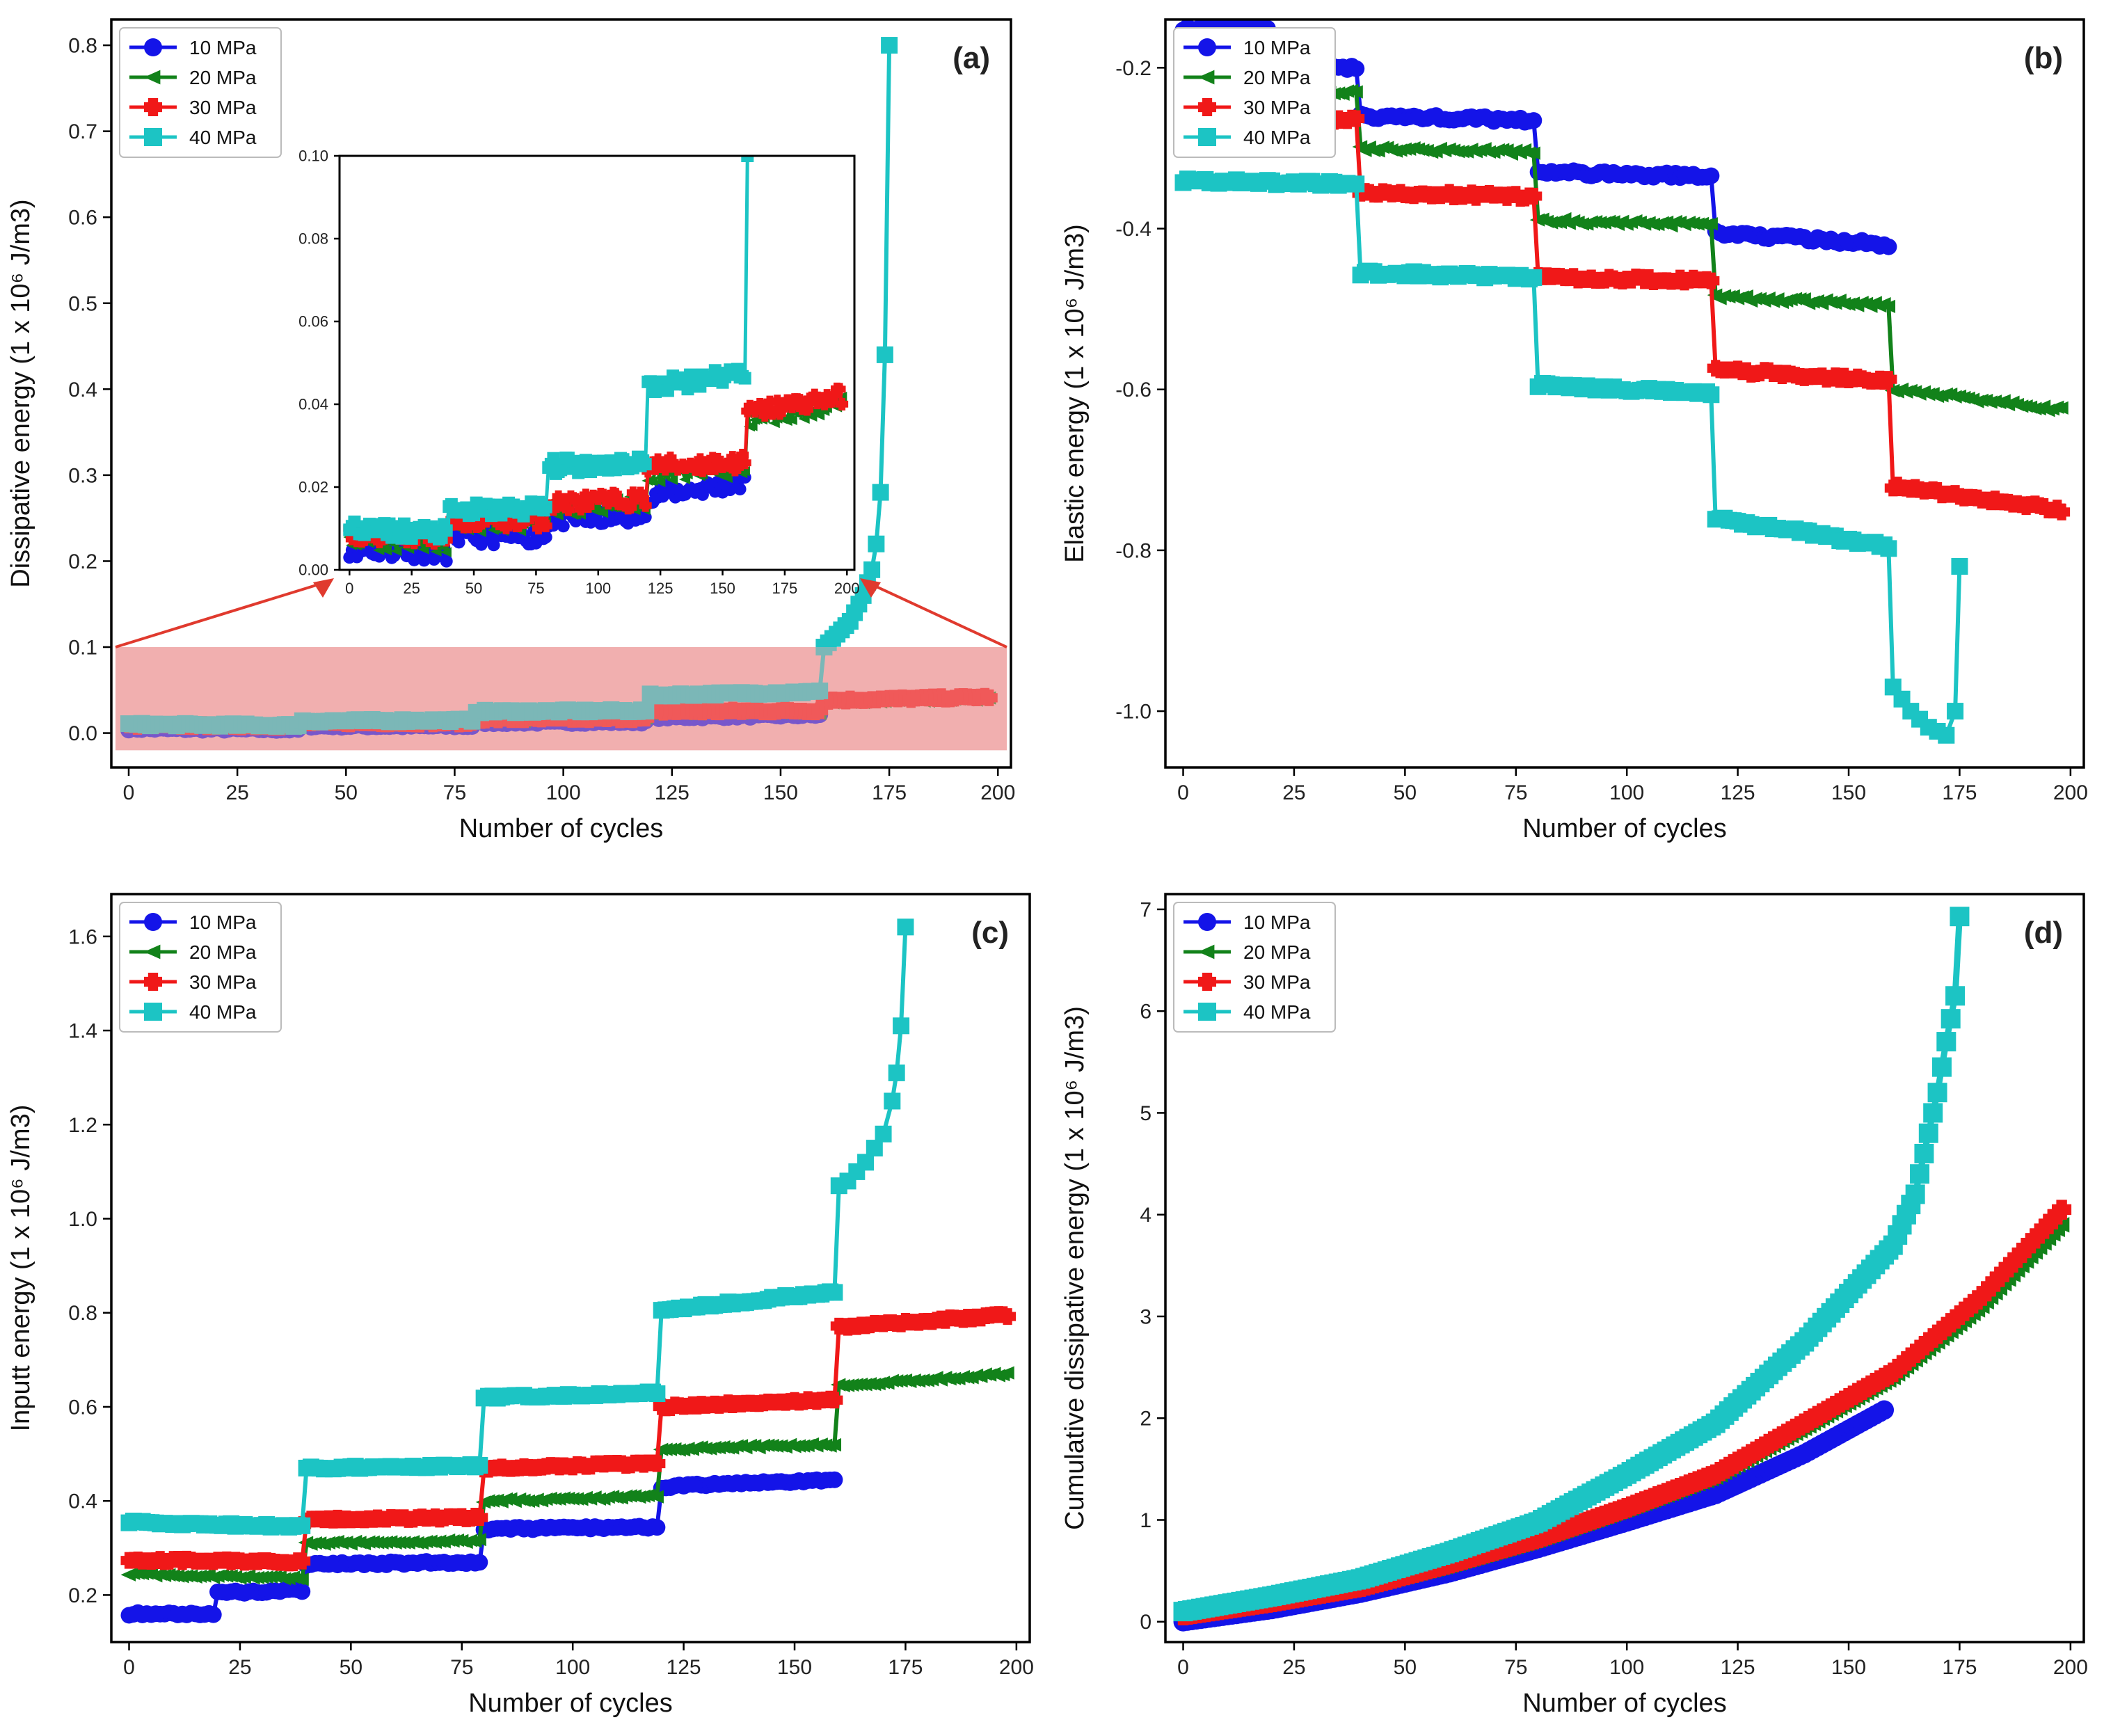 The image size is (2104, 1736). I want to click on series-markers-40mpa, so click(549, 351).